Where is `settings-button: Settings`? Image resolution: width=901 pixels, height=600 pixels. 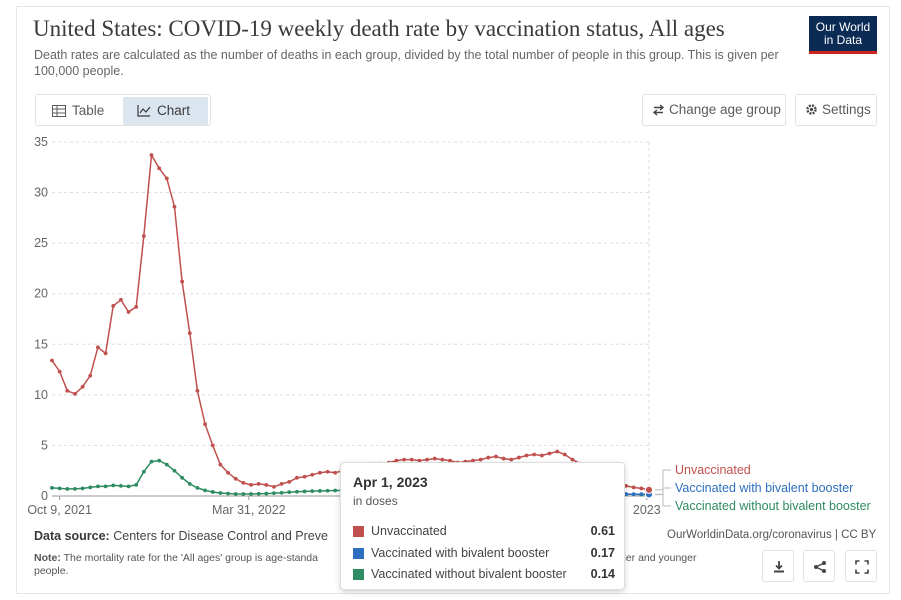 settings-button: Settings is located at coordinates (836, 110).